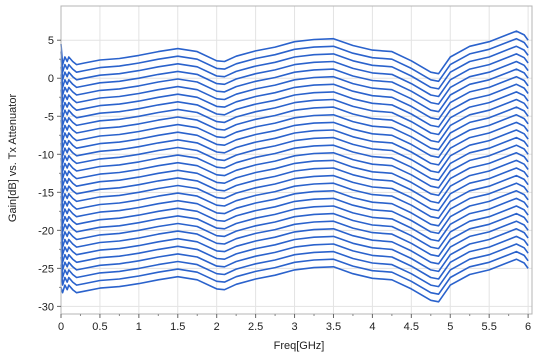  Describe the element at coordinates (13, 158) in the screenshot. I see `y-axis-label: Gain[dB] vs. Tx Attenuator` at that location.